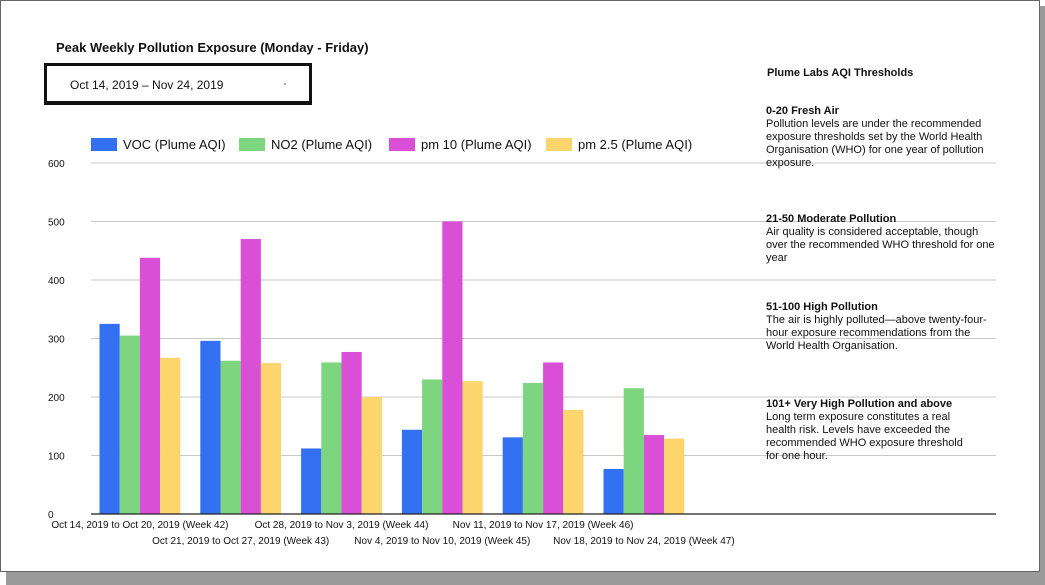 The image size is (1045, 585). What do you see at coordinates (56, 281) in the screenshot?
I see `y-tick-label: 400` at bounding box center [56, 281].